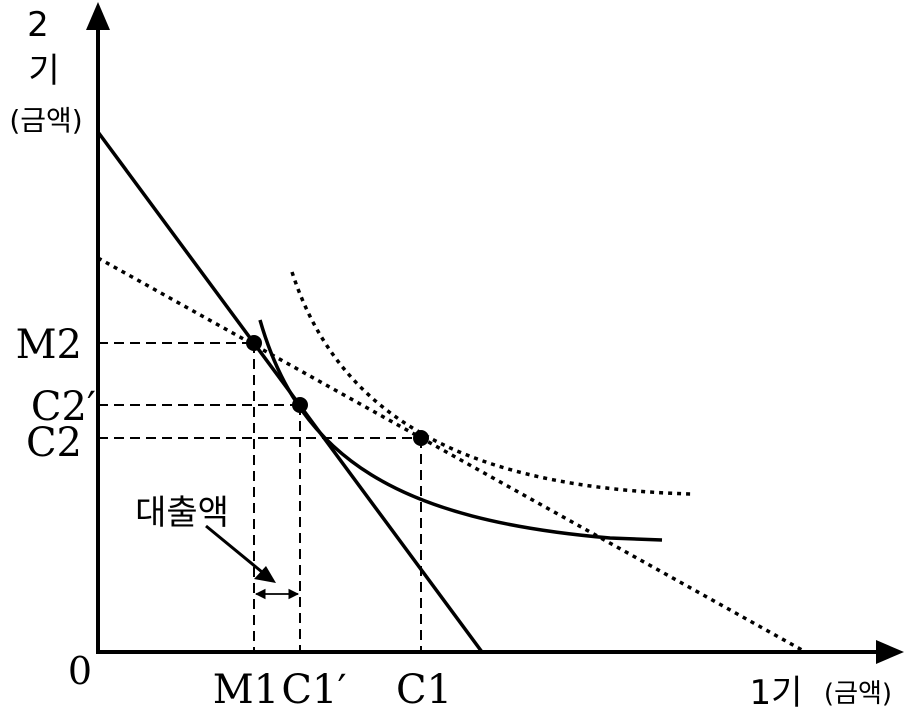 The image size is (905, 714). I want to click on indifference-curve-solid, so click(460, 430).